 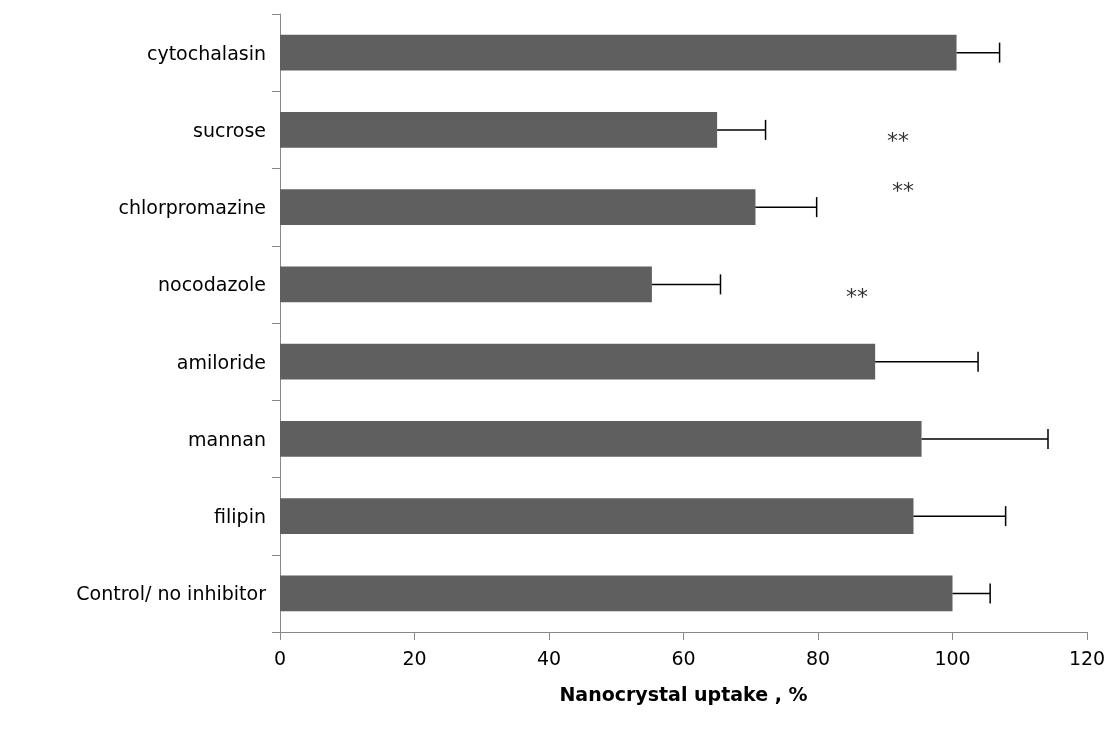 I want to click on x-tick-label: 0, so click(x=280, y=657).